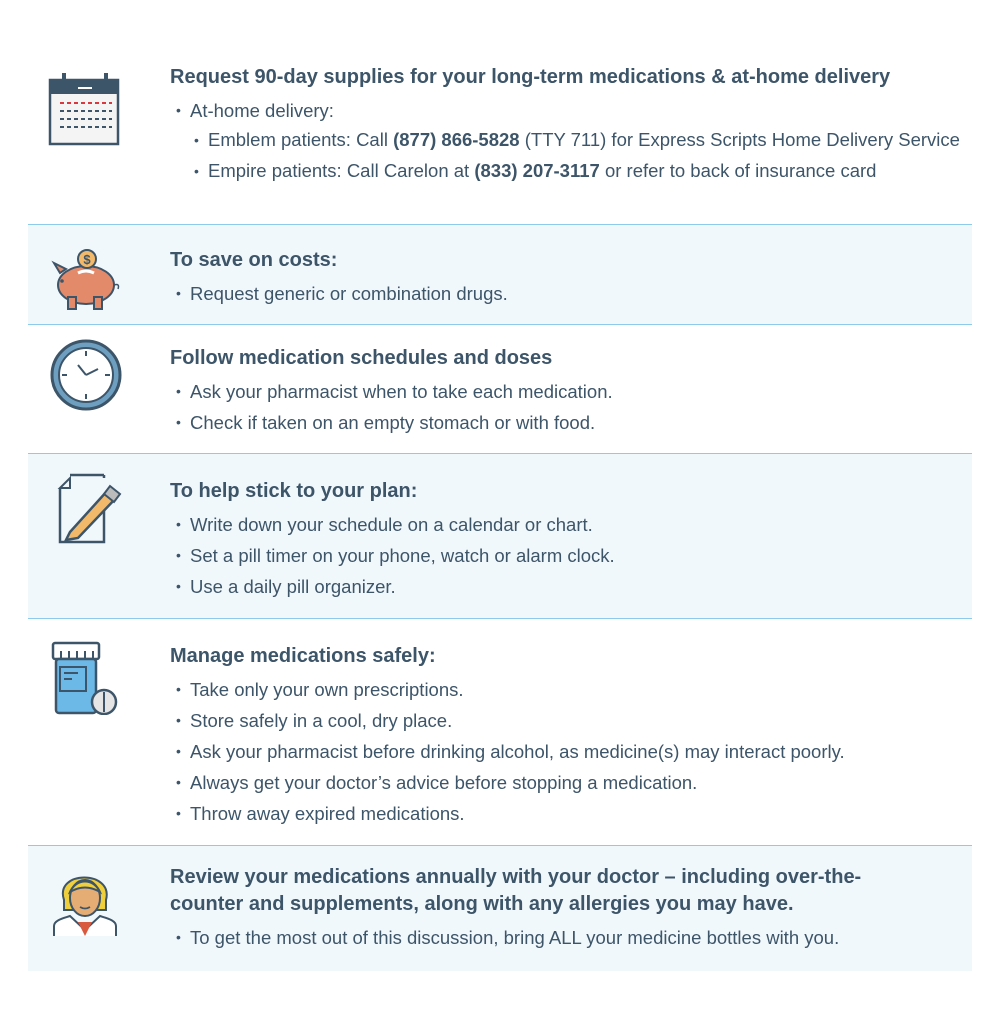 This screenshot has width=1000, height=1024. I want to click on phone-number: (833) 207-3117, so click(537, 170).